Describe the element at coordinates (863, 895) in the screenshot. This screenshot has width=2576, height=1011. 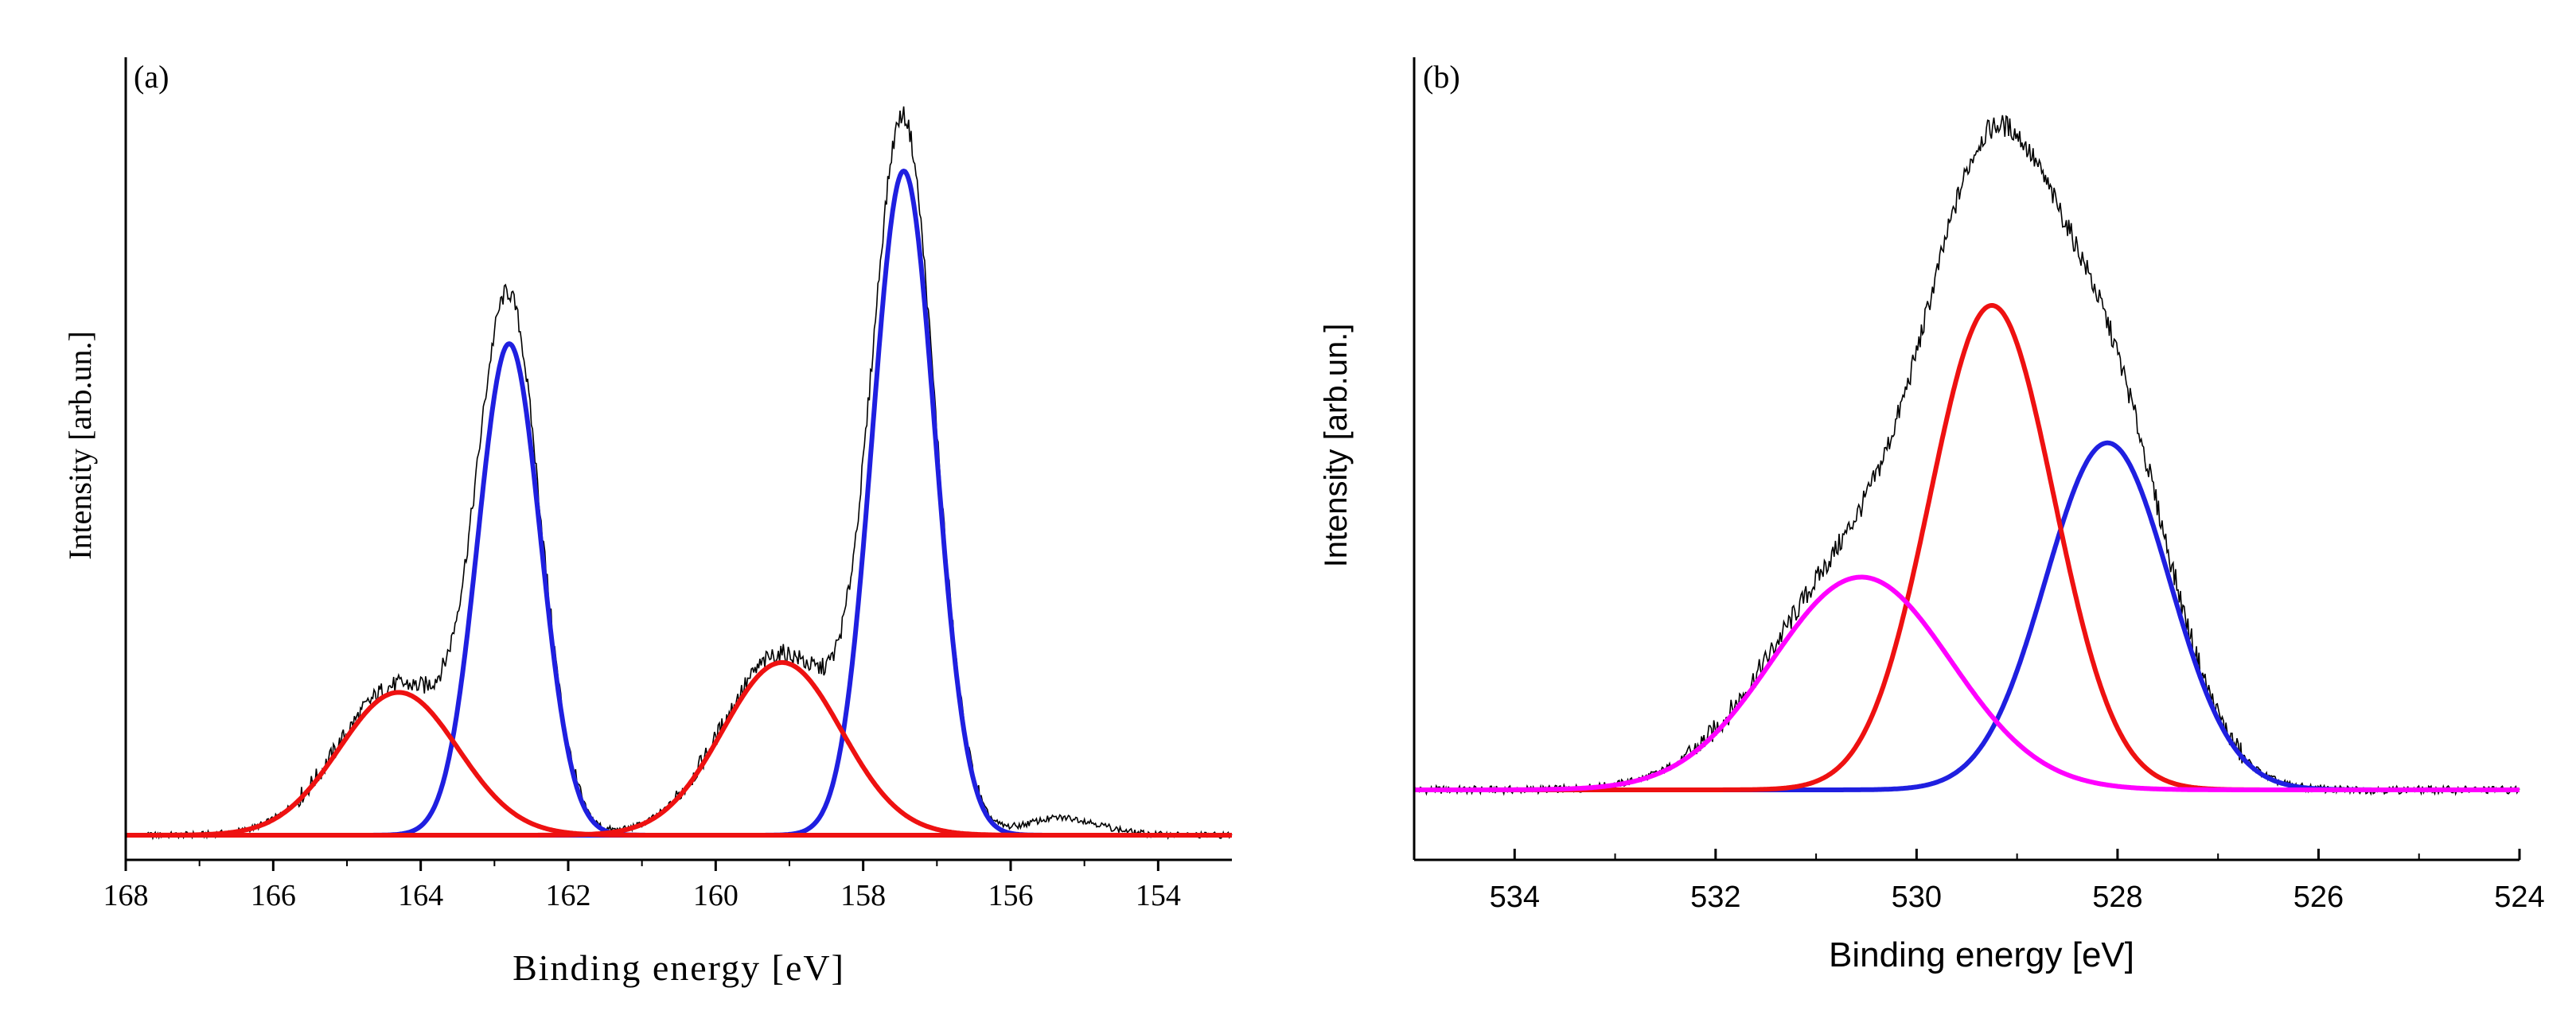
I see `x-tick-label: 158` at that location.